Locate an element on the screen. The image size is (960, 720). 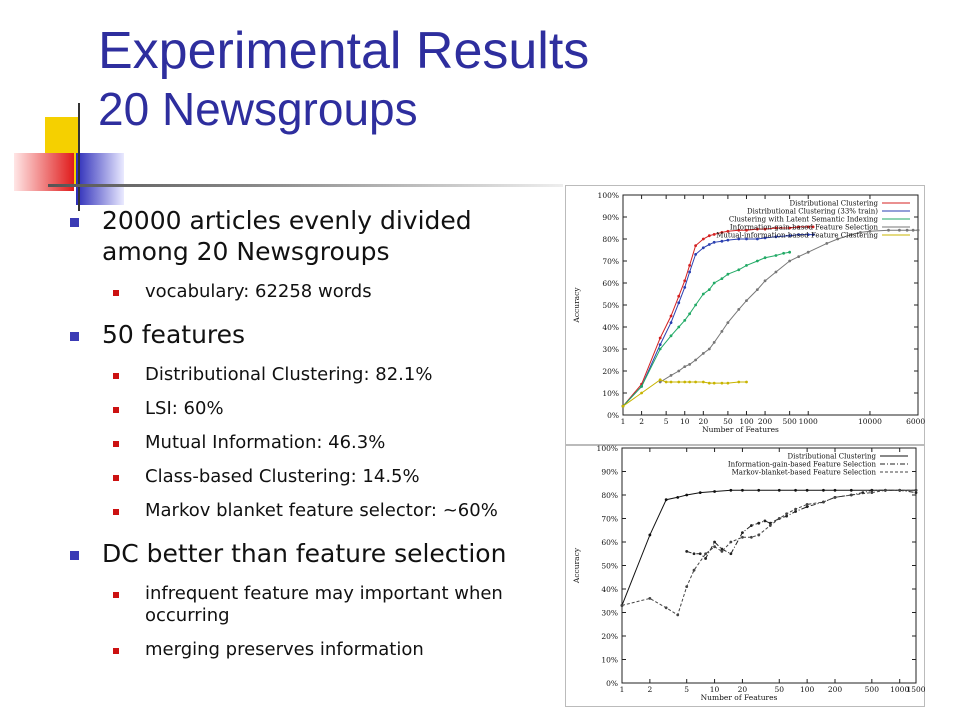
x-tick-label-7: 200 is located at coordinates (835, 689).